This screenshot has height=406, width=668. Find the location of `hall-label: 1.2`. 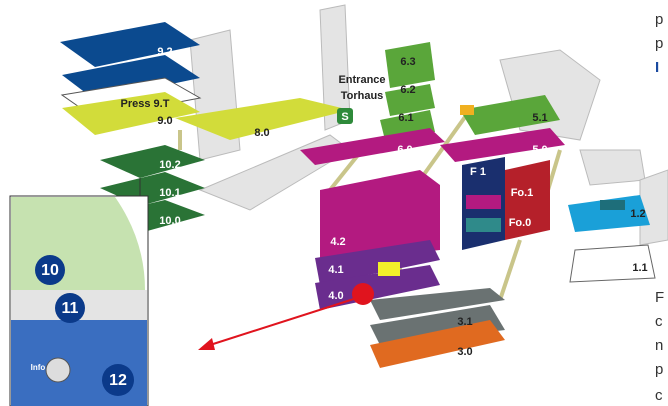

hall-label: 1.2 is located at coordinates (637, 214).